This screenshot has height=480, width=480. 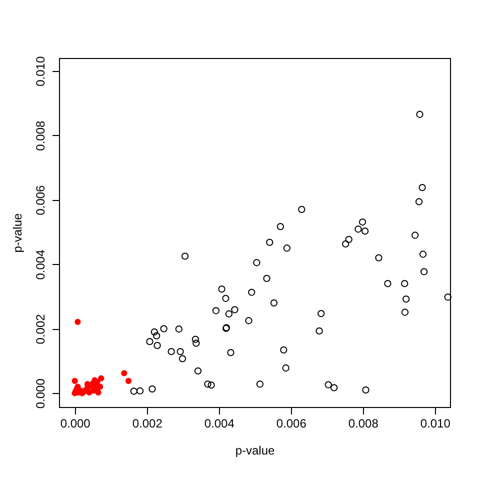 I want to click on x-tick-label: 0.004, so click(x=219, y=423).